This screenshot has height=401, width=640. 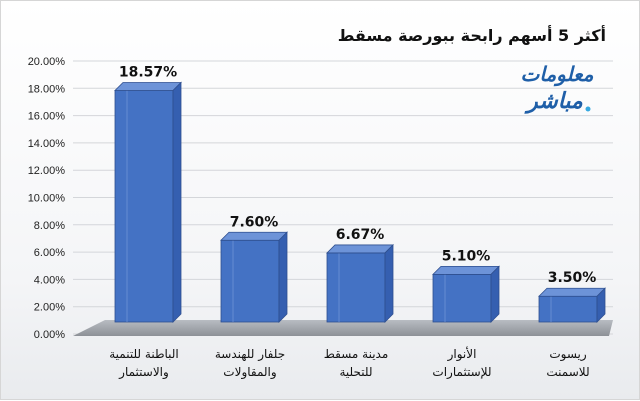 I want to click on y-tick-label: 20.00%, so click(x=47, y=62).